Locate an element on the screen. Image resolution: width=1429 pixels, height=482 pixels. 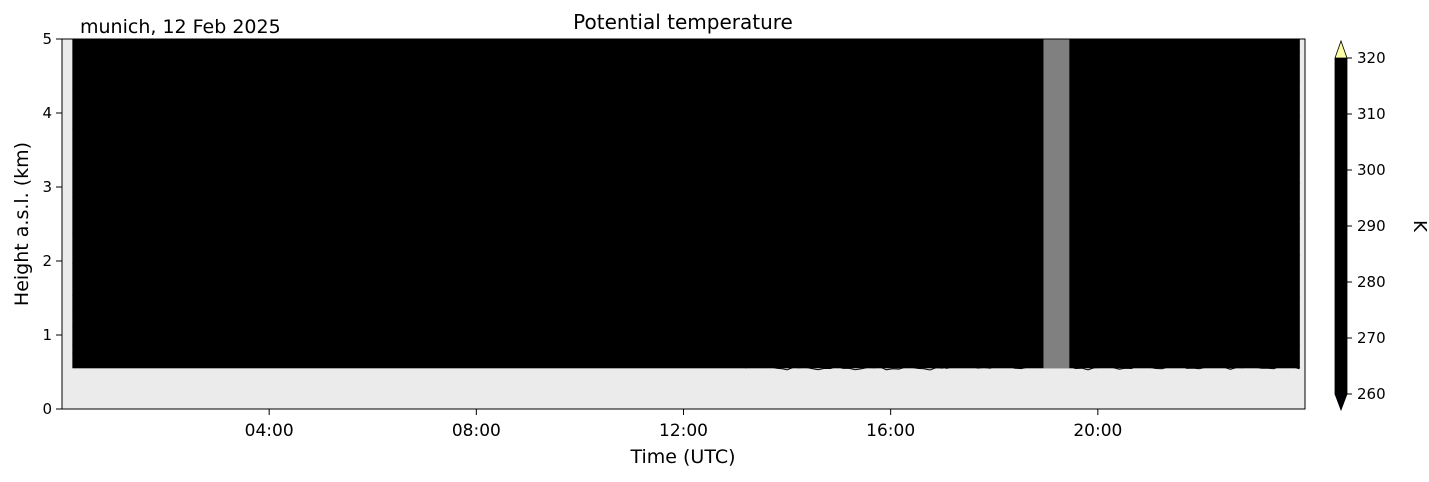
x-tick-label: 08:00 is located at coordinates (476, 431).